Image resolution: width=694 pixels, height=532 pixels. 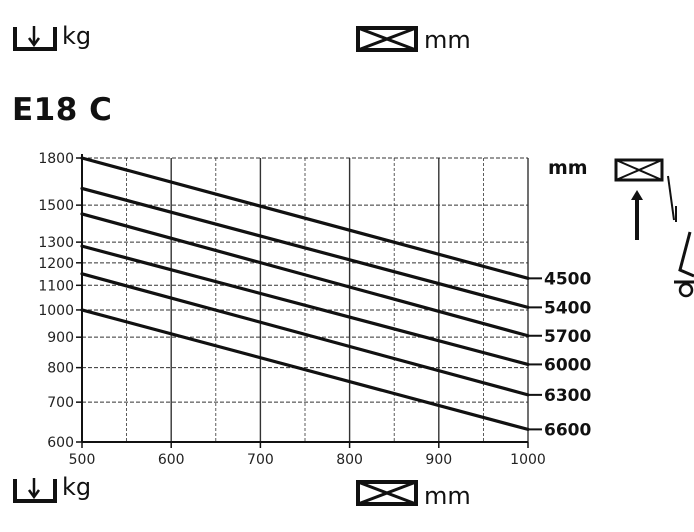 I want to click on y-tick-label: 700, so click(x=60, y=403).